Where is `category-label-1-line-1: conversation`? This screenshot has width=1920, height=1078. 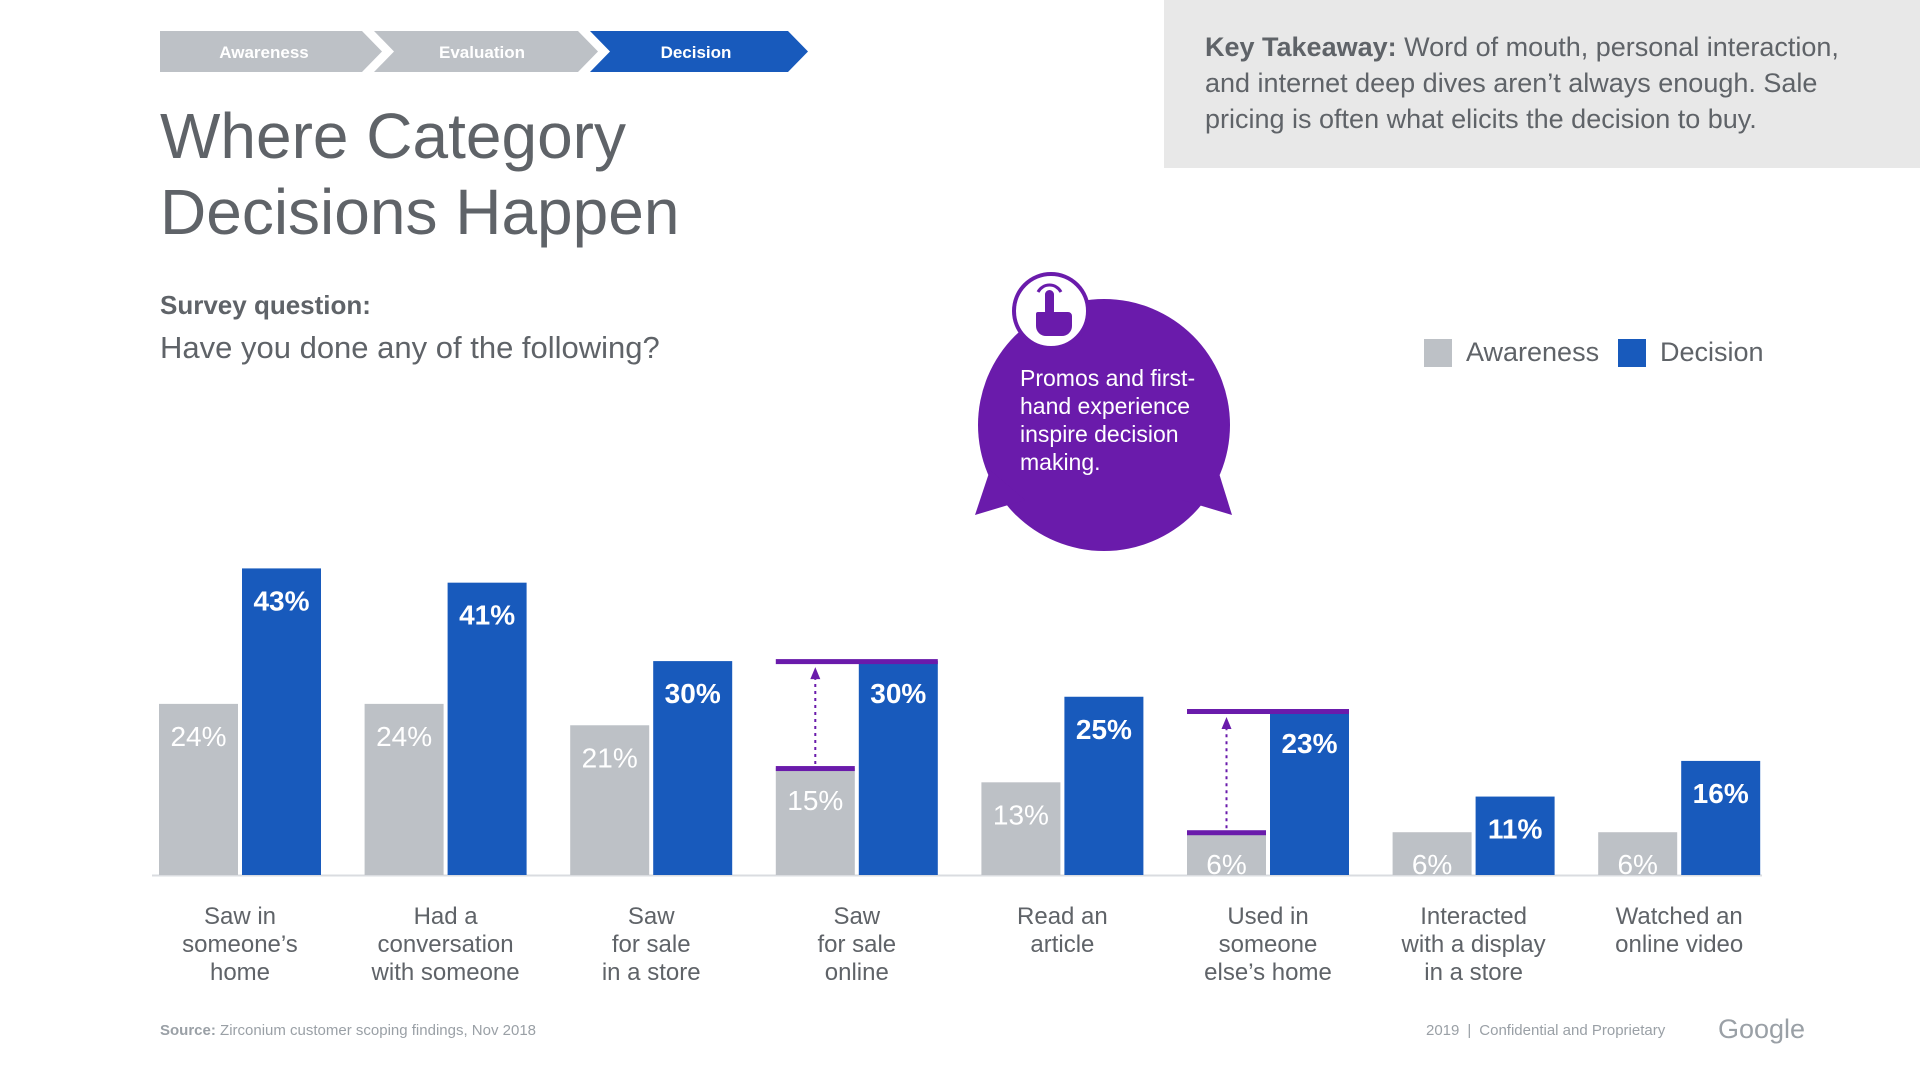
category-label-1-line-1: conversation is located at coordinates (446, 944).